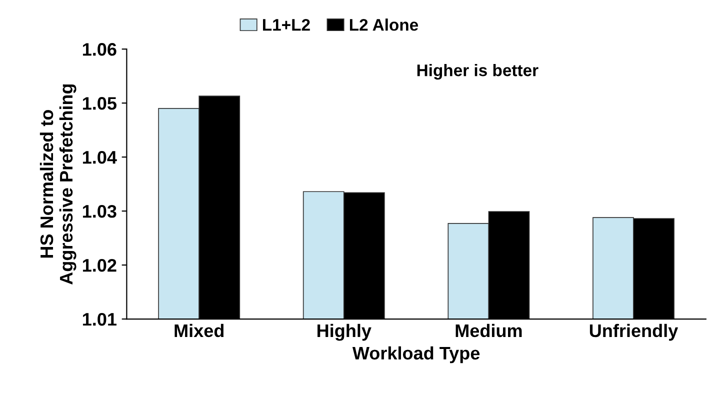 The width and height of the screenshot is (724, 409). I want to click on x-tick-label: Unfriendly, so click(634, 332).